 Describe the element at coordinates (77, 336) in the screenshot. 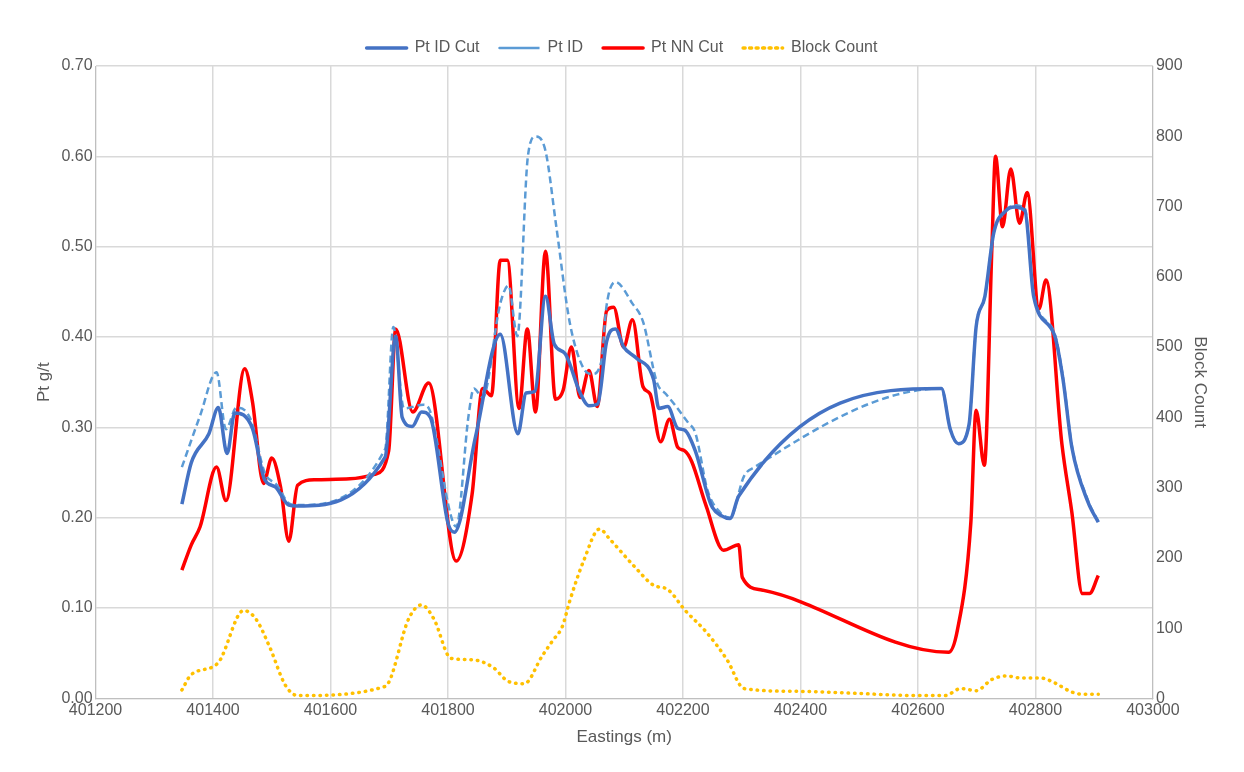

I see `y-tick-label: 0.40` at that location.